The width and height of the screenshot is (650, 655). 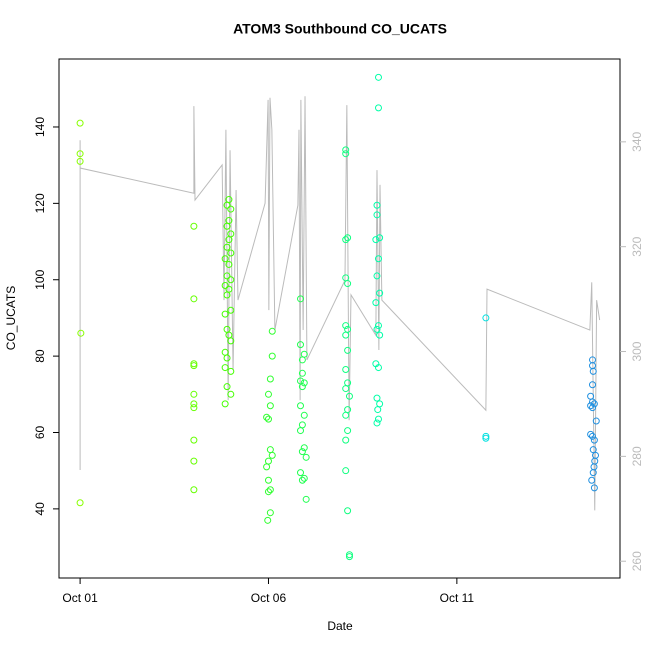 What do you see at coordinates (11, 318) in the screenshot?
I see `y-axis-label: CO_UCATS` at bounding box center [11, 318].